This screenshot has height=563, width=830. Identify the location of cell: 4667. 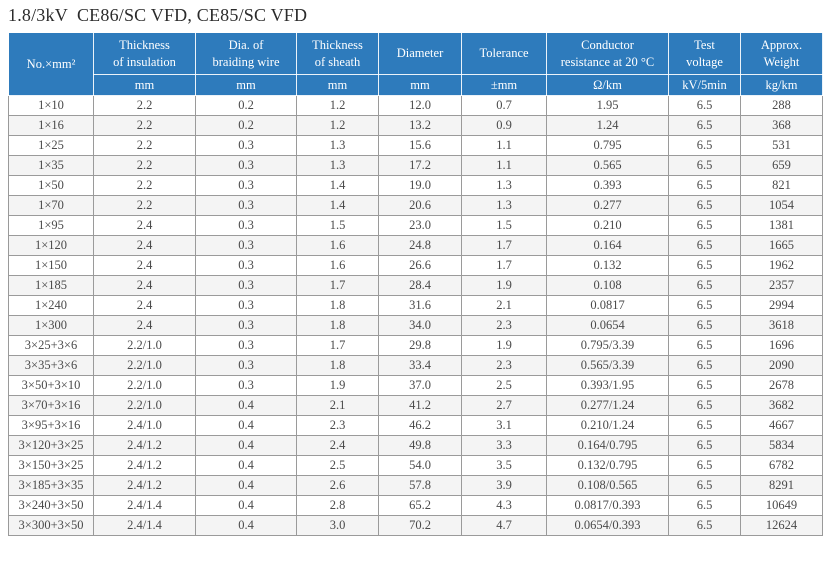
(781, 425).